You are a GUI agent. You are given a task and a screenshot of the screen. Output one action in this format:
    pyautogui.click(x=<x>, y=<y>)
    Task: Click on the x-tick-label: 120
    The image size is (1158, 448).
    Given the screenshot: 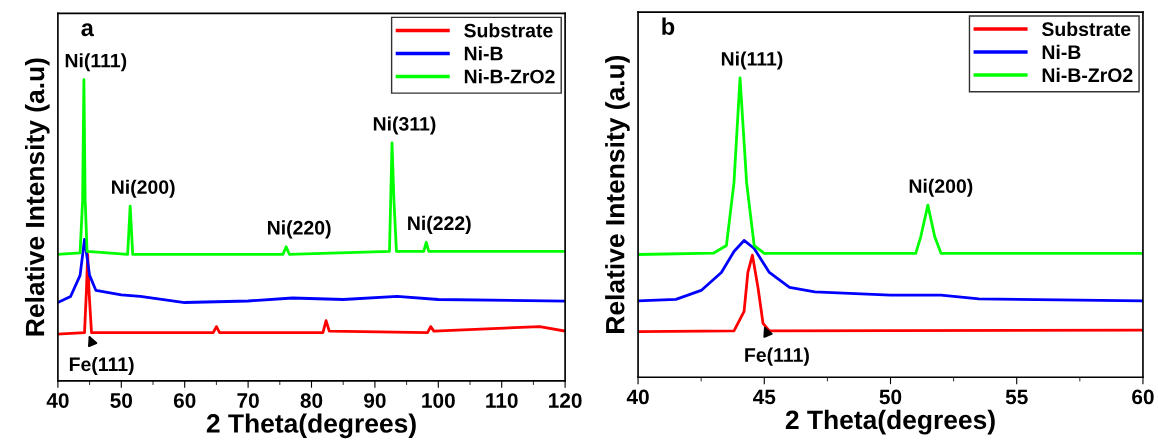 What is the action you would take?
    pyautogui.click(x=565, y=400)
    